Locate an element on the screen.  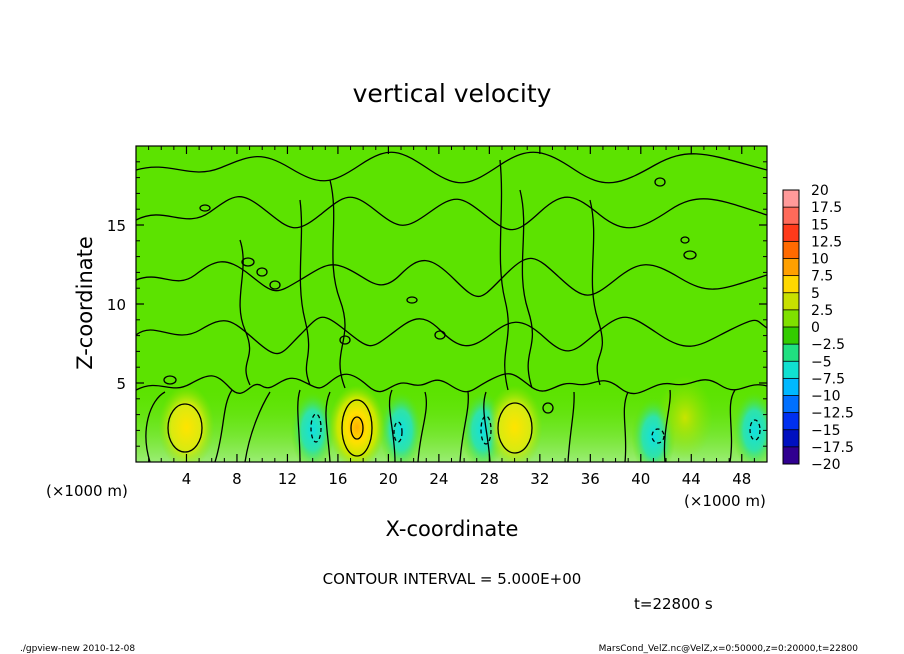
chart-title: vertical velocity is located at coordinates (452, 93).